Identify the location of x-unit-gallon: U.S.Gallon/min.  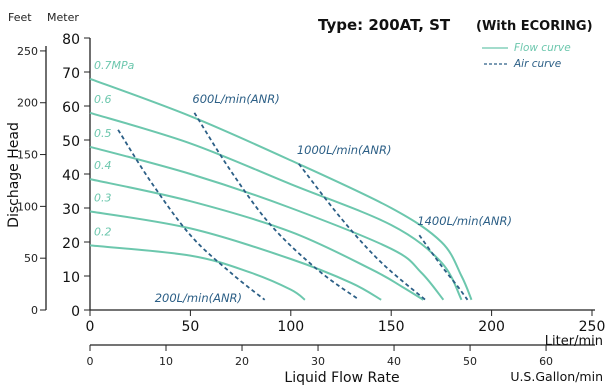
(556, 376).